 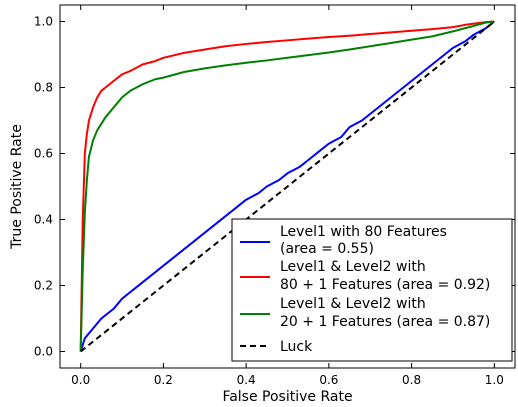 What do you see at coordinates (494, 380) in the screenshot?
I see `x-tick-label: 1.0` at bounding box center [494, 380].